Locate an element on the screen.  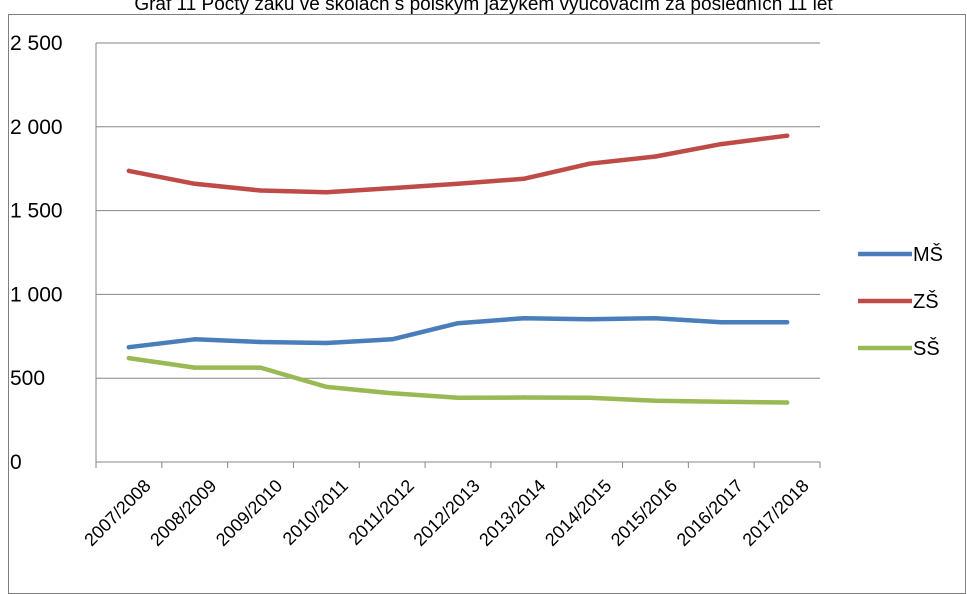
x-tick-label: 2014/2015 is located at coordinates (578, 513).